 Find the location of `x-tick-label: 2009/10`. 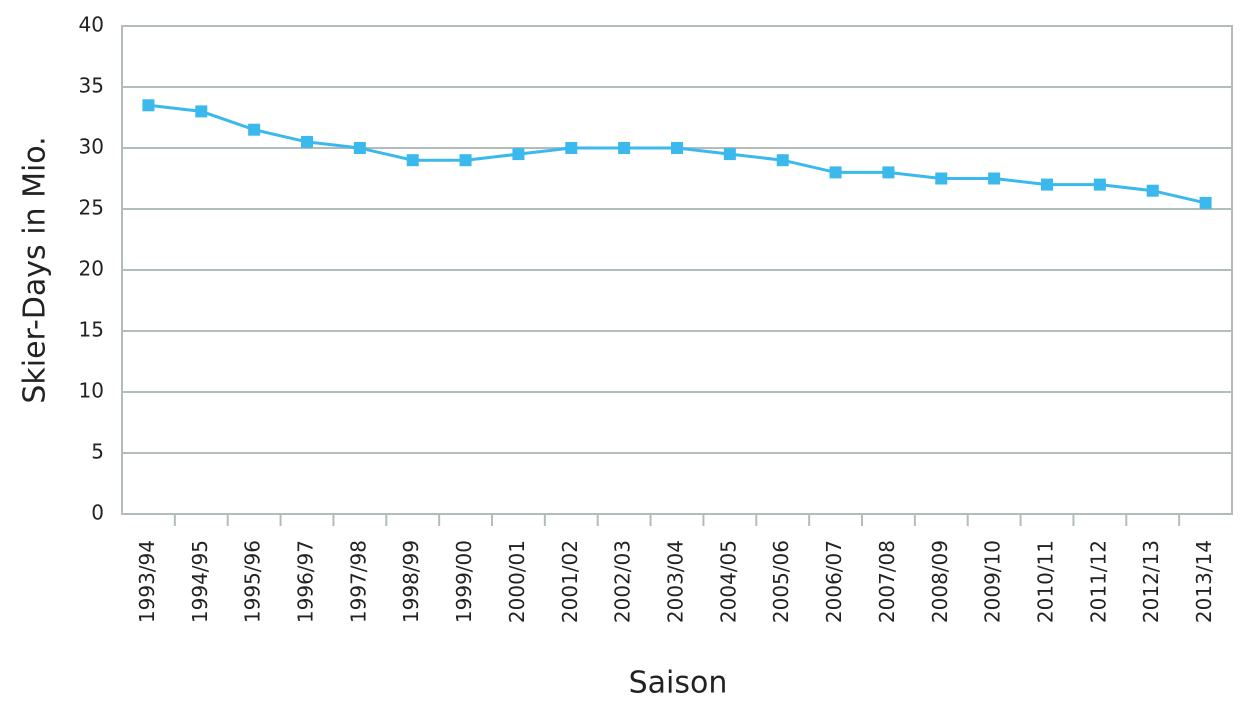

x-tick-label: 2009/10 is located at coordinates (993, 581).